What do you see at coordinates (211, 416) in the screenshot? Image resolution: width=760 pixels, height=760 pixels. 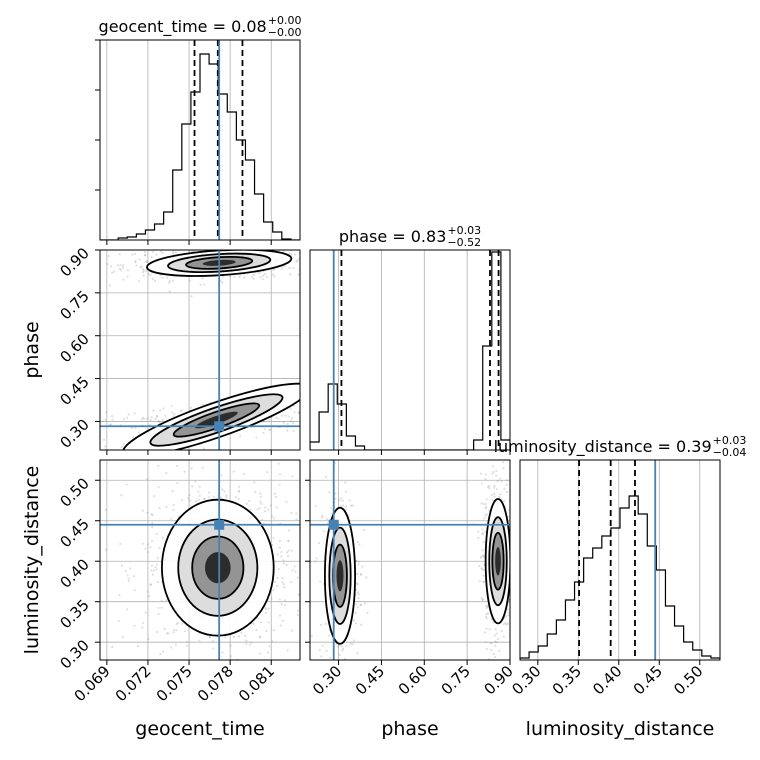 I see `contour-line` at bounding box center [211, 416].